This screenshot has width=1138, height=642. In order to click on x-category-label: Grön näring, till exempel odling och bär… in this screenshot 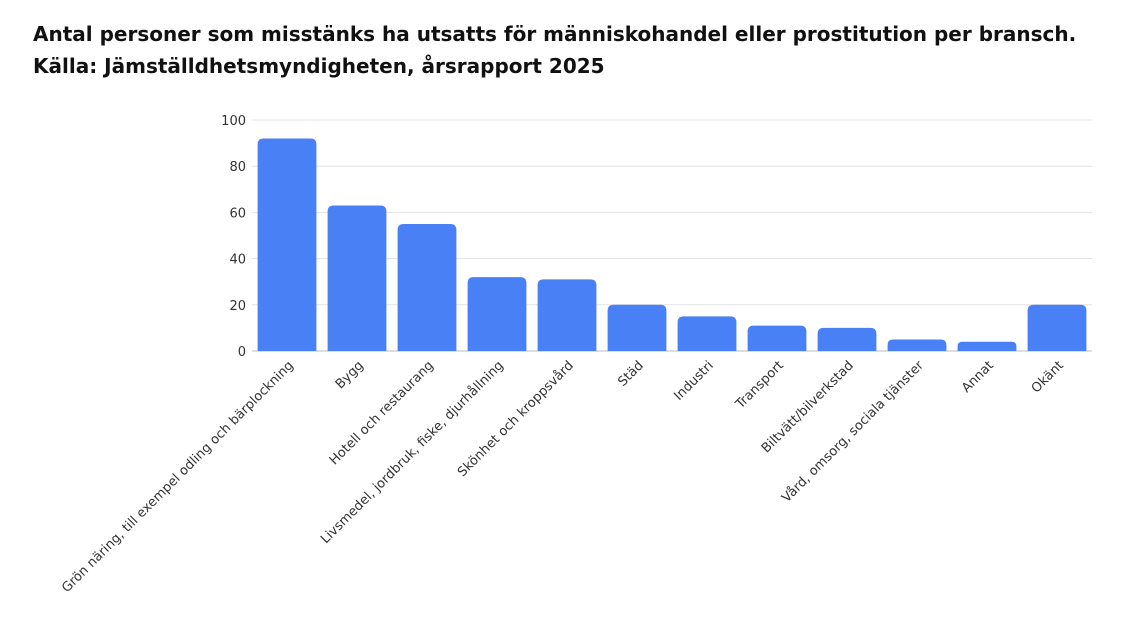, I will do `click(178, 477)`.